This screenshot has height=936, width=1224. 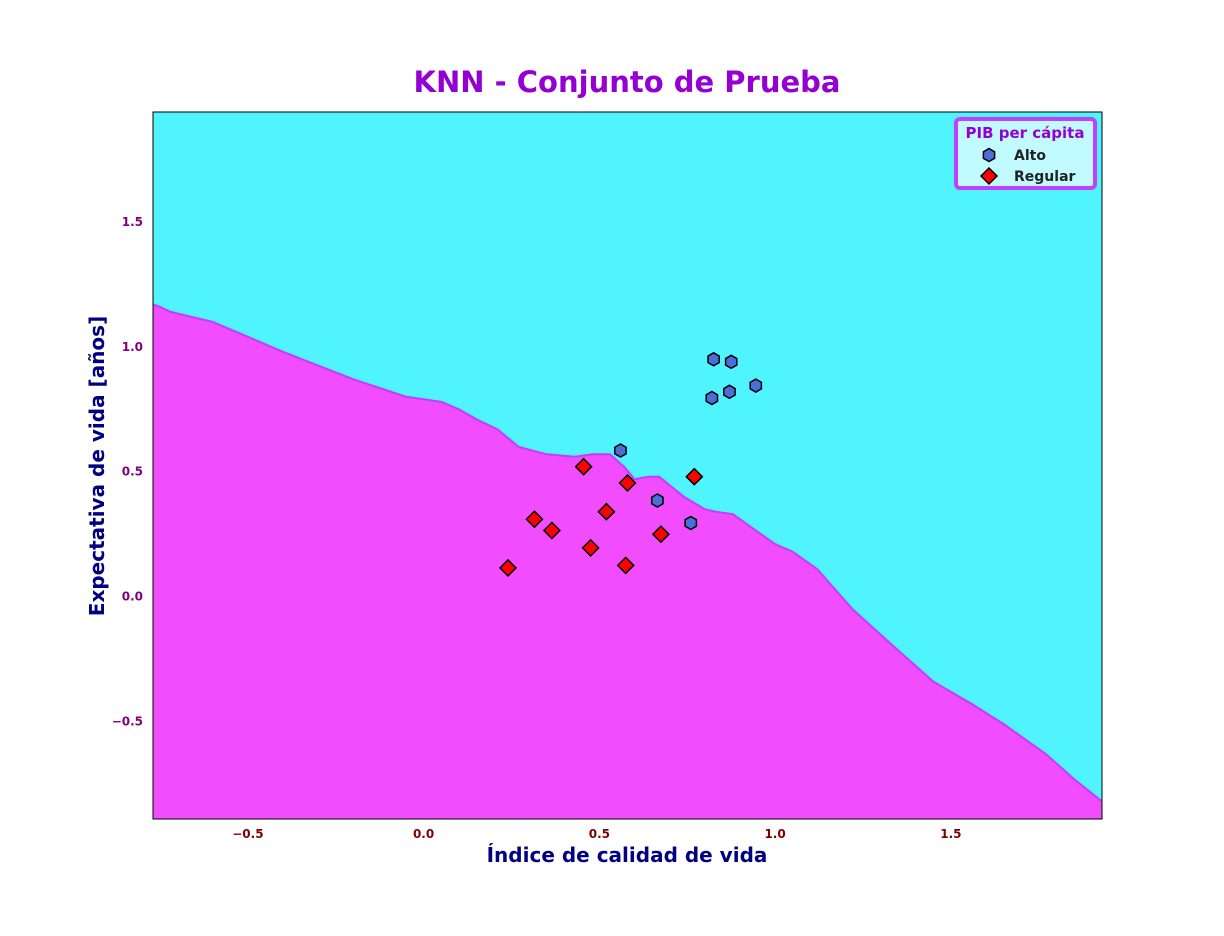 What do you see at coordinates (423, 834) in the screenshot?
I see `x-tick-label: 0.0` at bounding box center [423, 834].